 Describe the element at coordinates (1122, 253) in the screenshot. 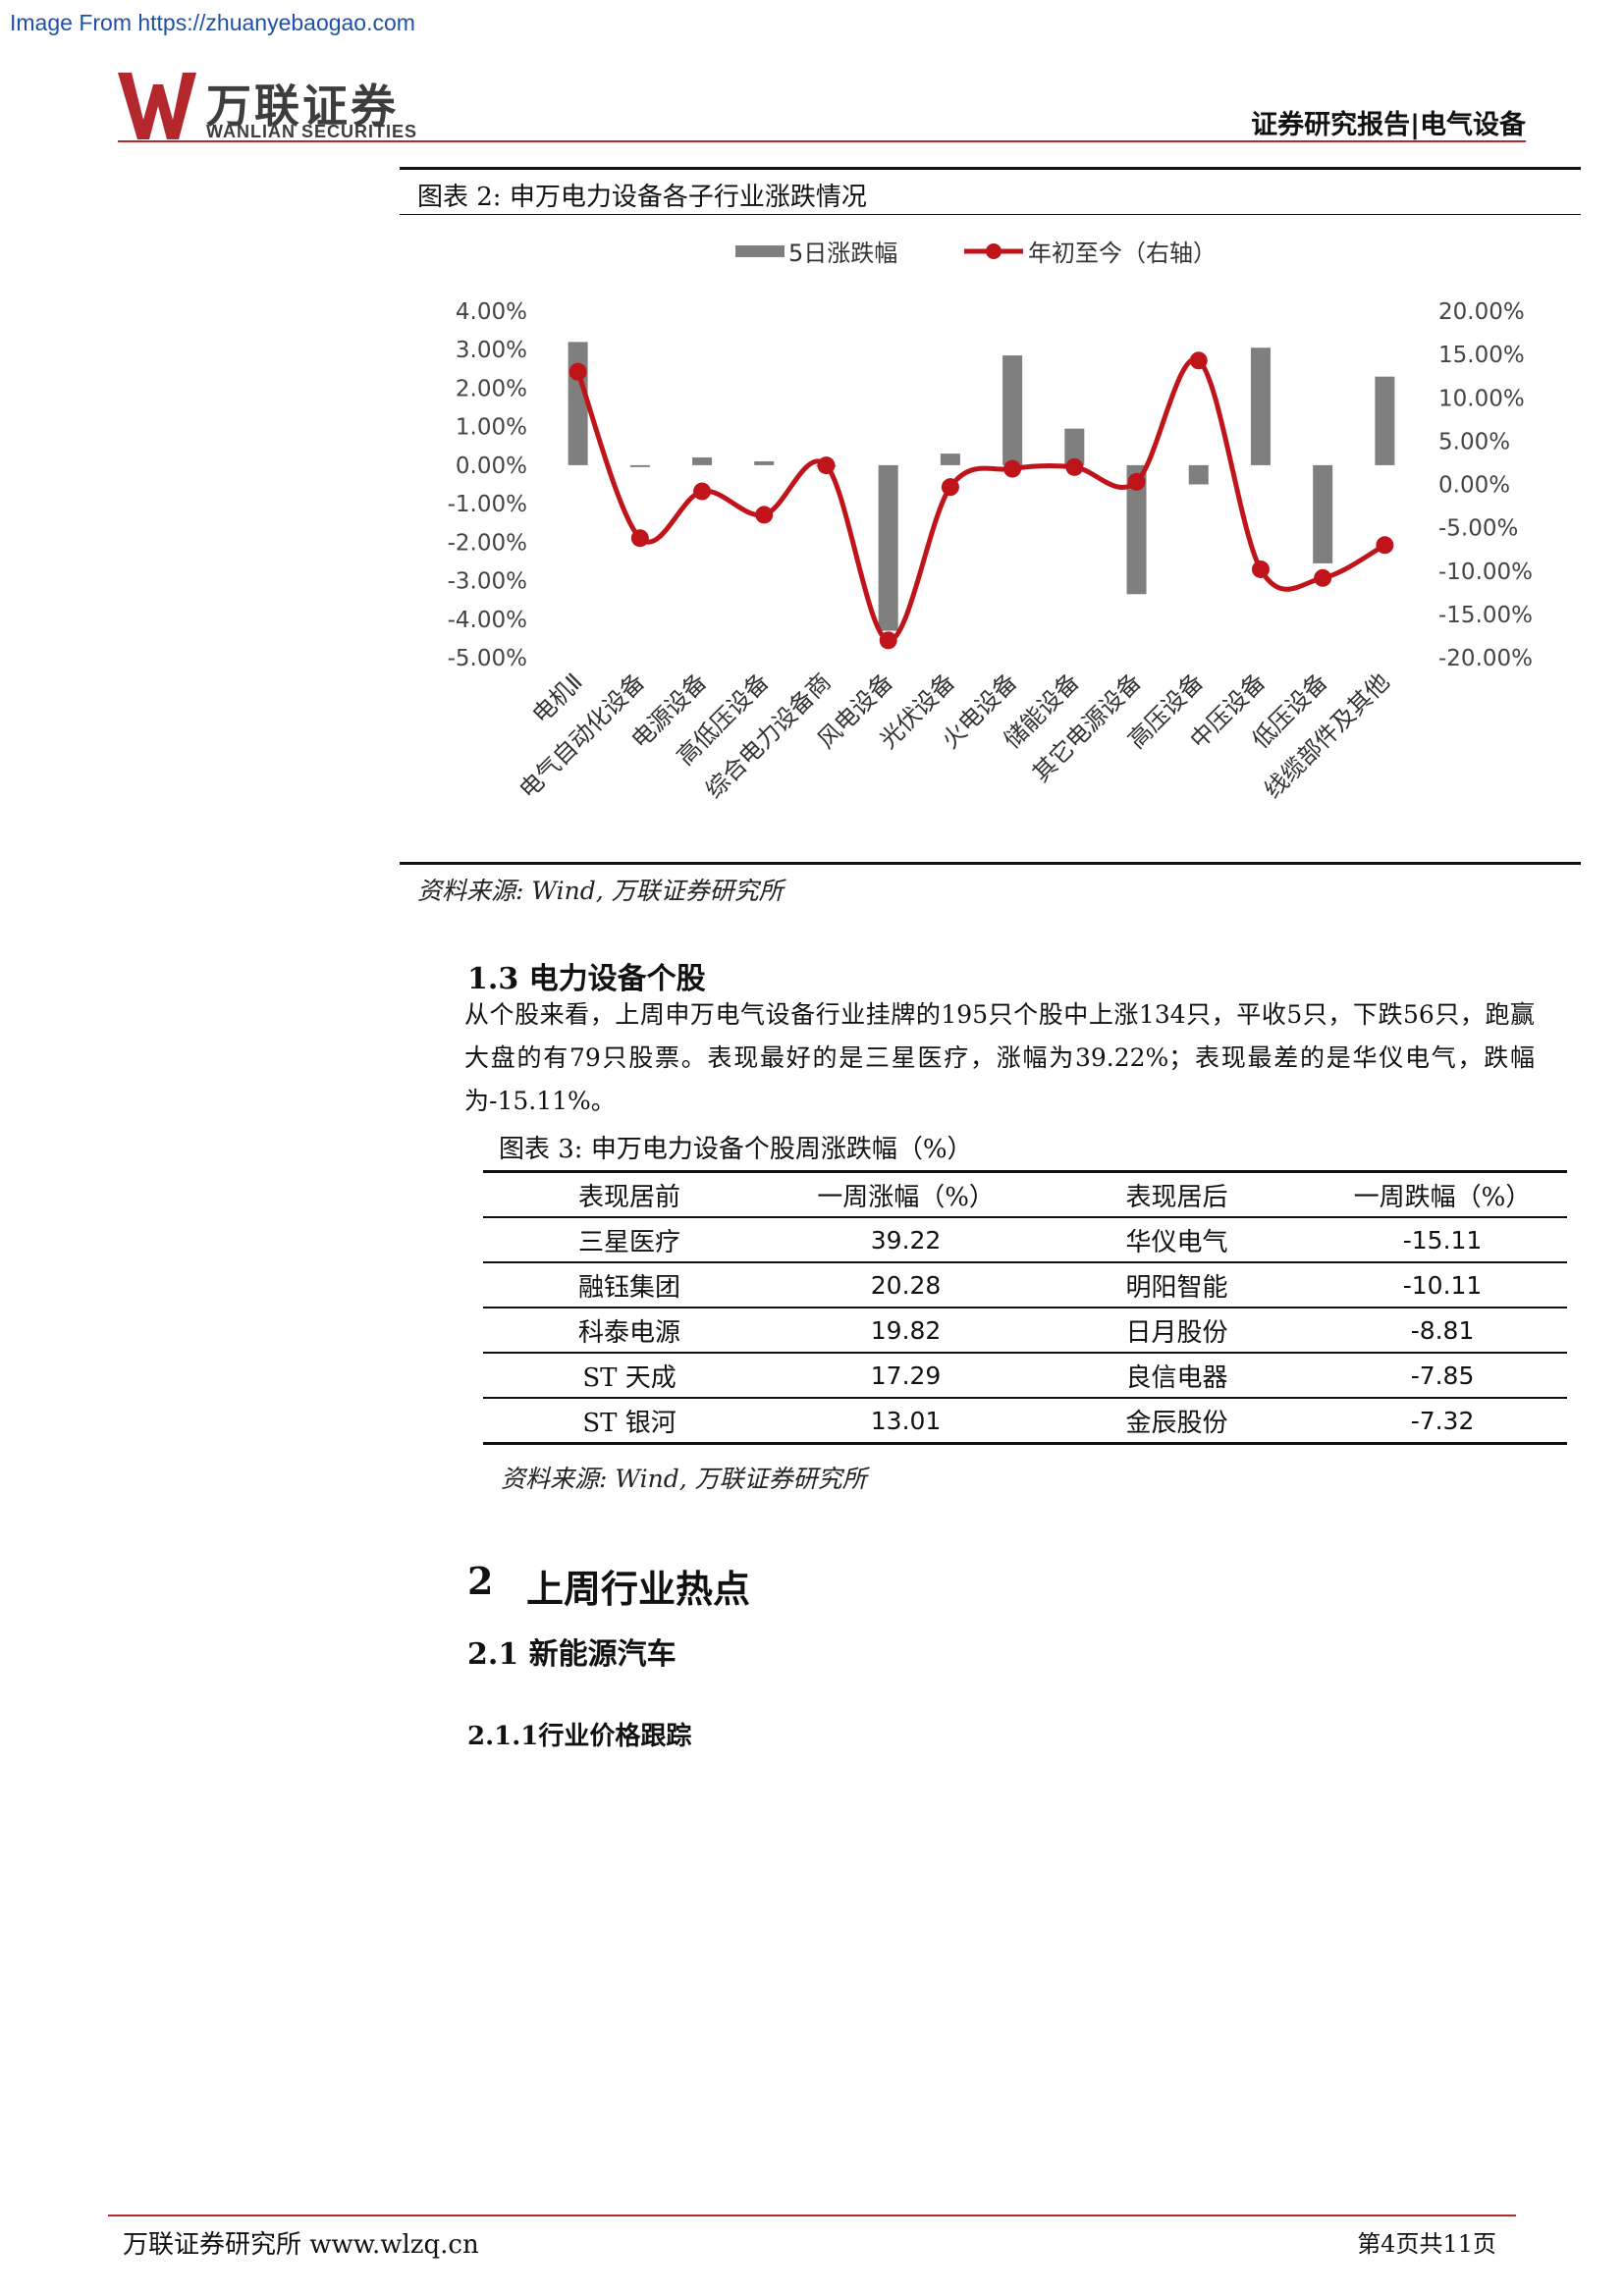

I see `legend-line-label: 年初至今（右轴）` at that location.